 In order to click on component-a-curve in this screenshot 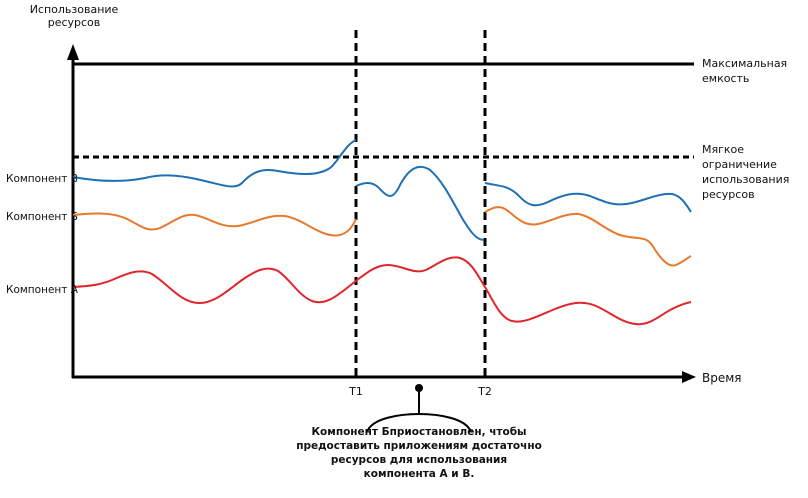, I will do `click(382, 291)`.